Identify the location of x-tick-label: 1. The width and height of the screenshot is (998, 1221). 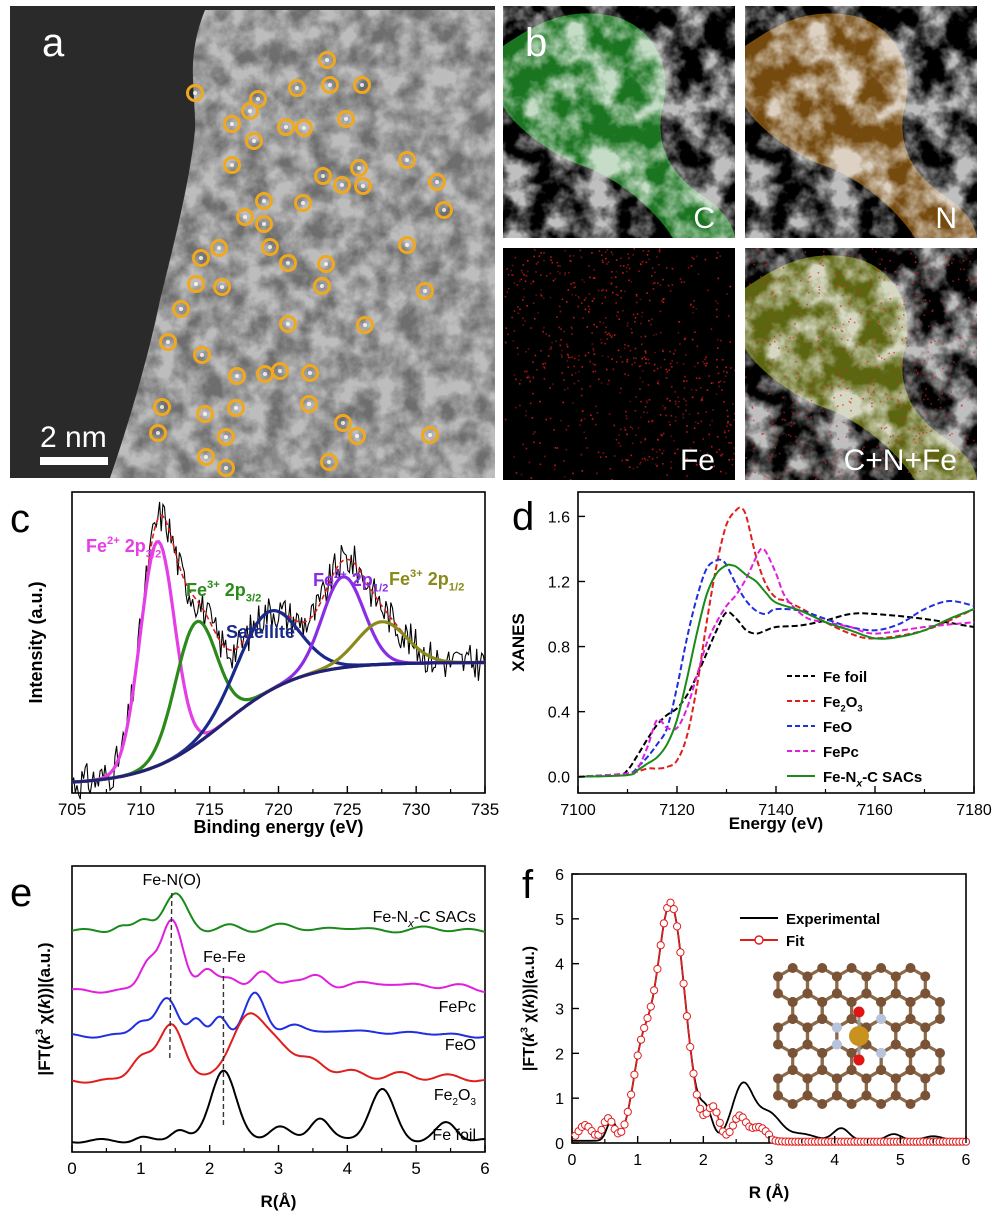
(637, 1160).